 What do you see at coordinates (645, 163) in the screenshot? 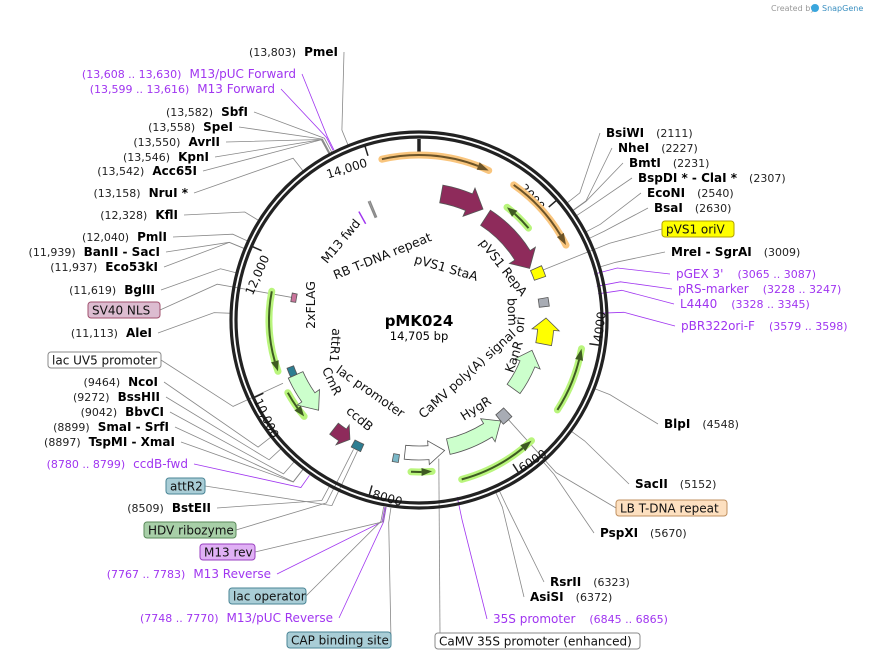
I see `enzyme-name: BmtI` at bounding box center [645, 163].